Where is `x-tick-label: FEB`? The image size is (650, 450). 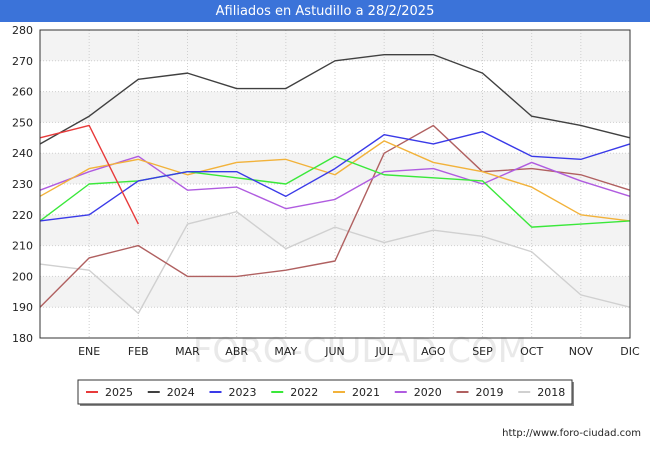
x-tick-label: FEB is located at coordinates (138, 351).